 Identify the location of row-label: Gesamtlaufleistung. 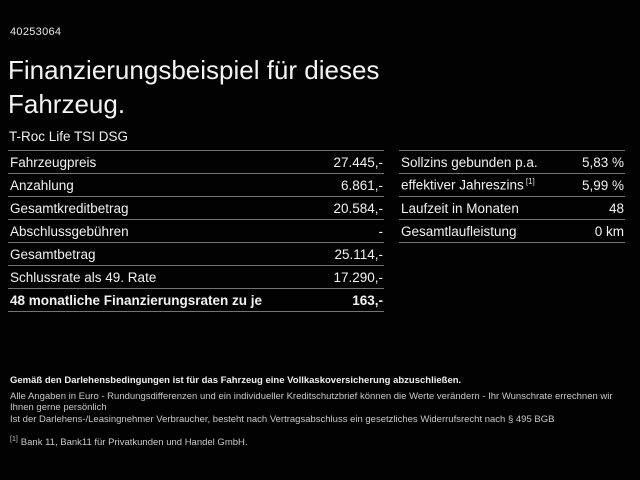
(459, 231).